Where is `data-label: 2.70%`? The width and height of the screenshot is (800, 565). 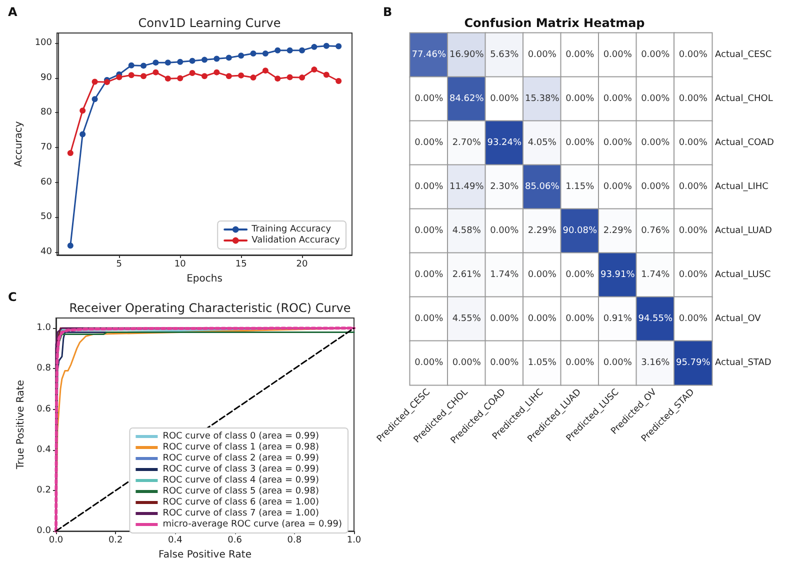 data-label: 2.70% is located at coordinates (467, 143).